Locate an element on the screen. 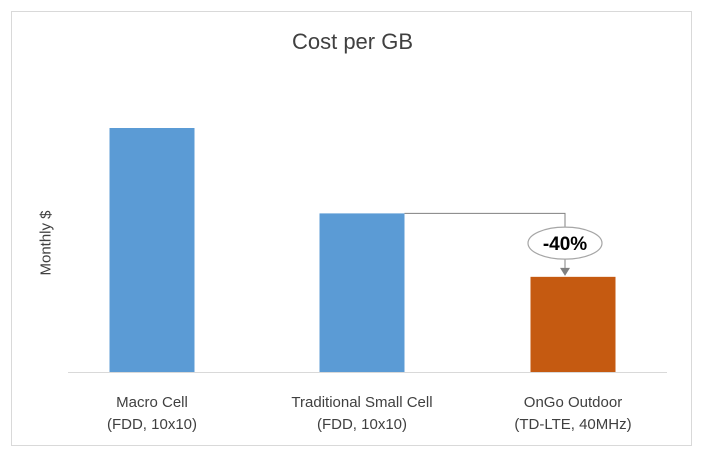 Image resolution: width=705 pixels, height=458 pixels. x-tick-label-2: Traditional Small Cell (FDD, 10x10) is located at coordinates (362, 413).